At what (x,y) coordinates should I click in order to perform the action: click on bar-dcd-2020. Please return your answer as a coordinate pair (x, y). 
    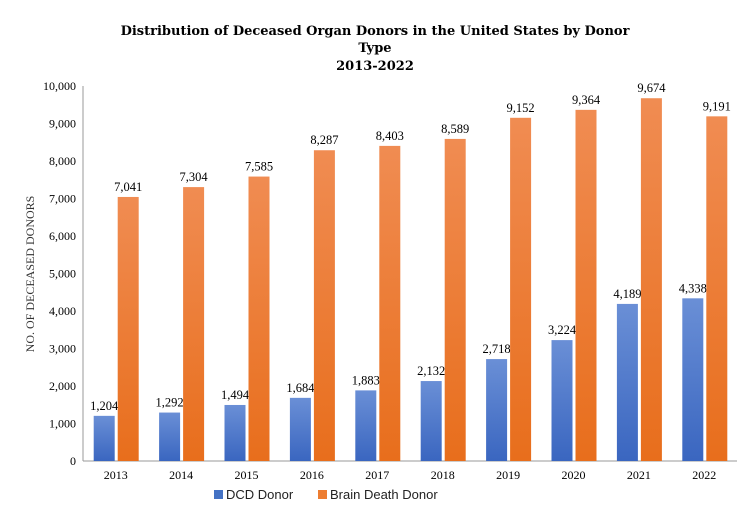
    Looking at the image, I should click on (562, 400).